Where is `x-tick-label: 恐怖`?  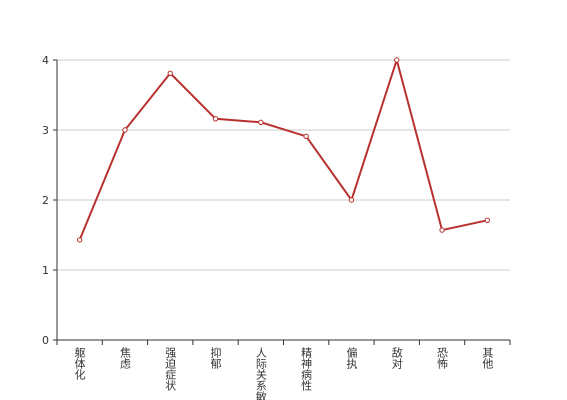
x-tick-label: 恐怖 is located at coordinates (442, 358).